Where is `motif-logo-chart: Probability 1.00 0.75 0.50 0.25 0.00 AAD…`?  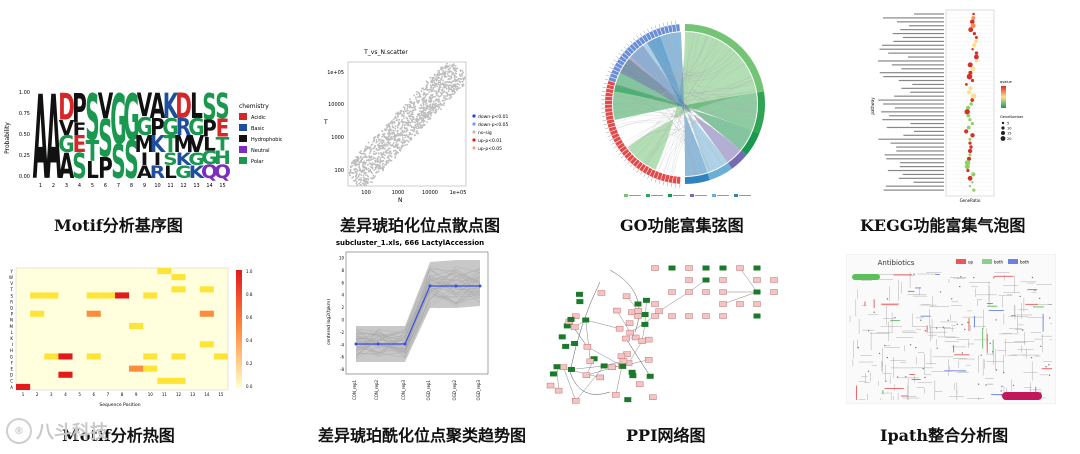 motif-logo-chart: Probability 1.00 0.75 0.50 0.25 0.00 AAD… is located at coordinates (143, 140).